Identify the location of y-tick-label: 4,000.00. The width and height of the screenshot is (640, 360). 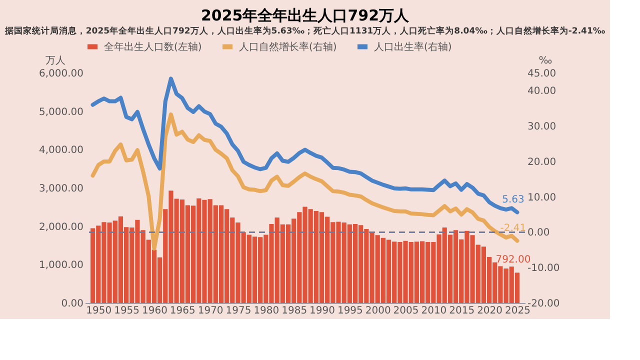
(61, 150).